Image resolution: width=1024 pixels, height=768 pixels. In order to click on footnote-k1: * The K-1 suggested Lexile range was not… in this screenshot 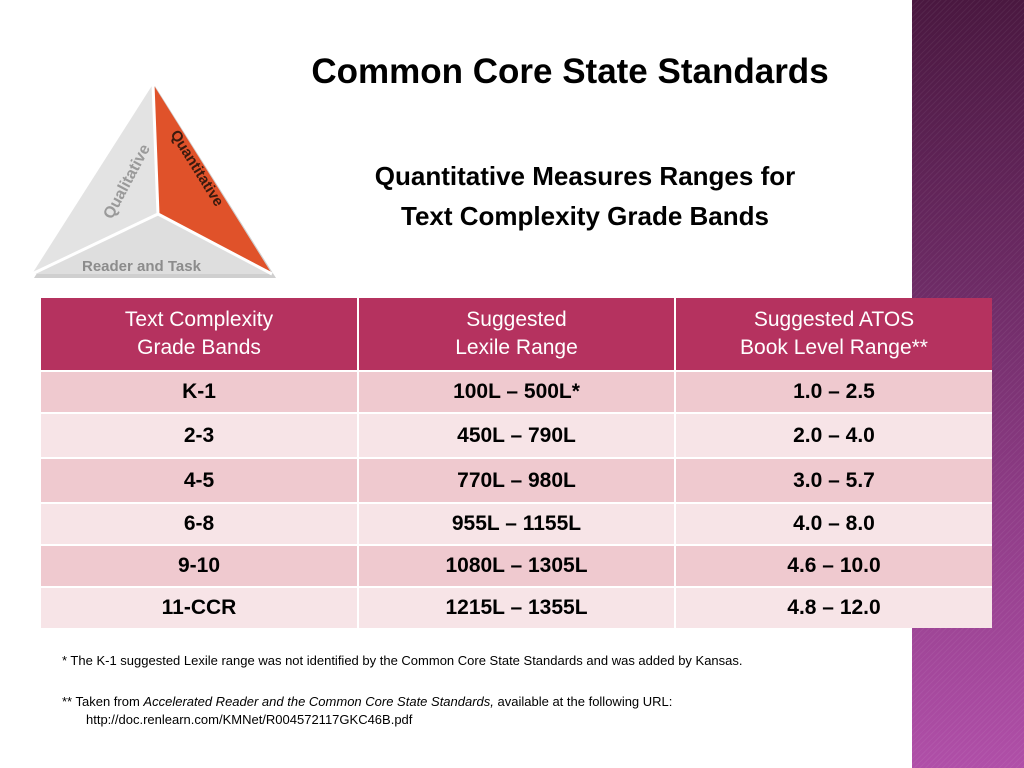, I will do `click(402, 660)`.